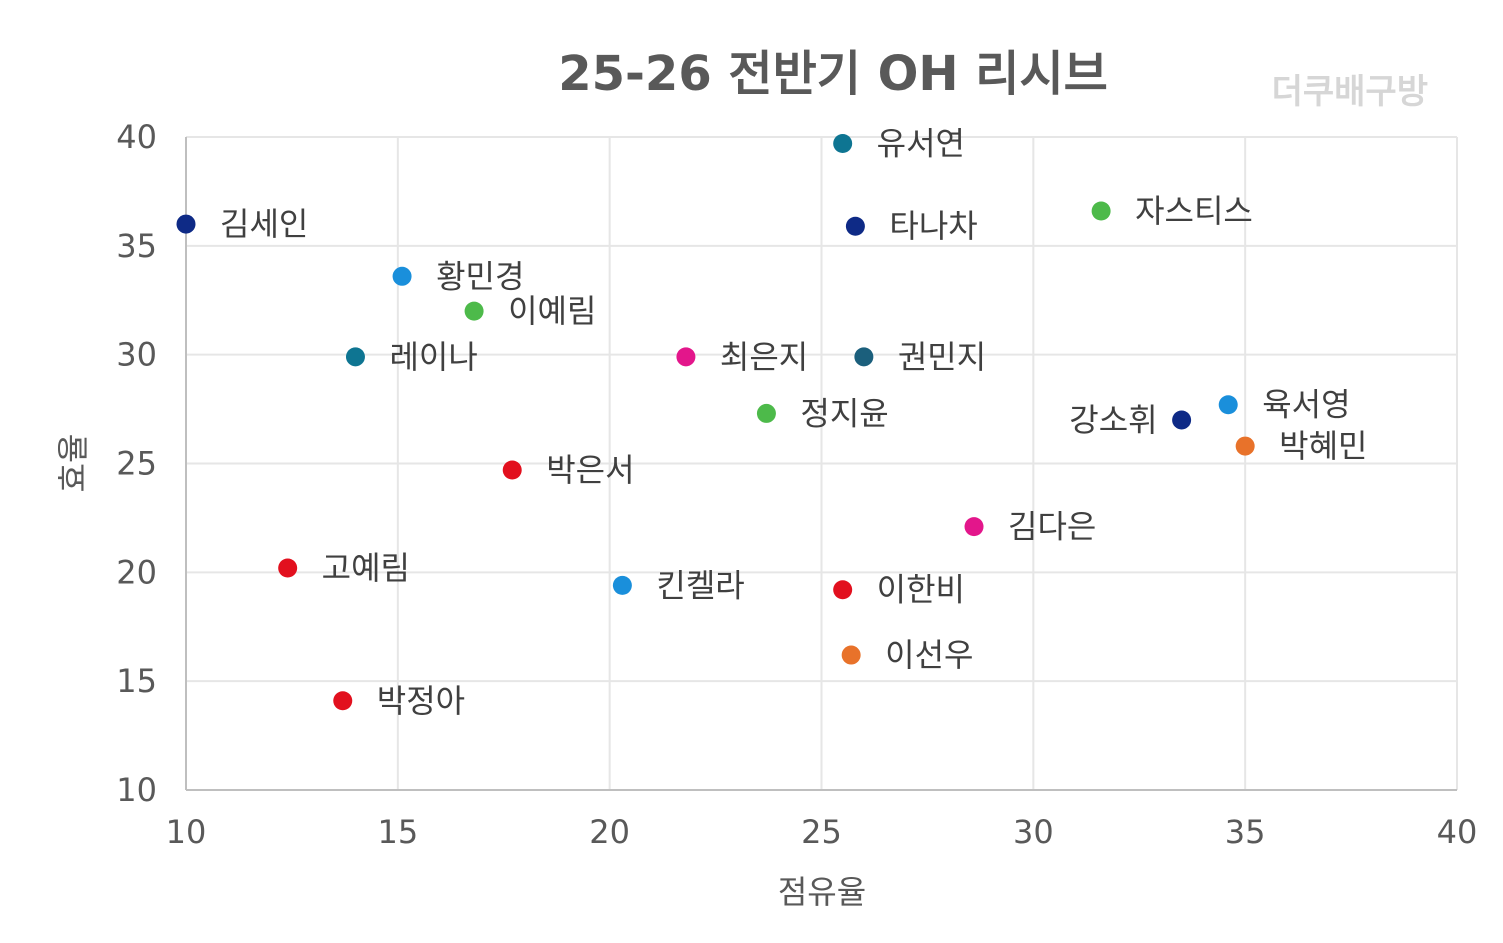 Image resolution: width=1503 pixels, height=943 pixels. I want to click on data-label: 자스티스, so click(1194, 211).